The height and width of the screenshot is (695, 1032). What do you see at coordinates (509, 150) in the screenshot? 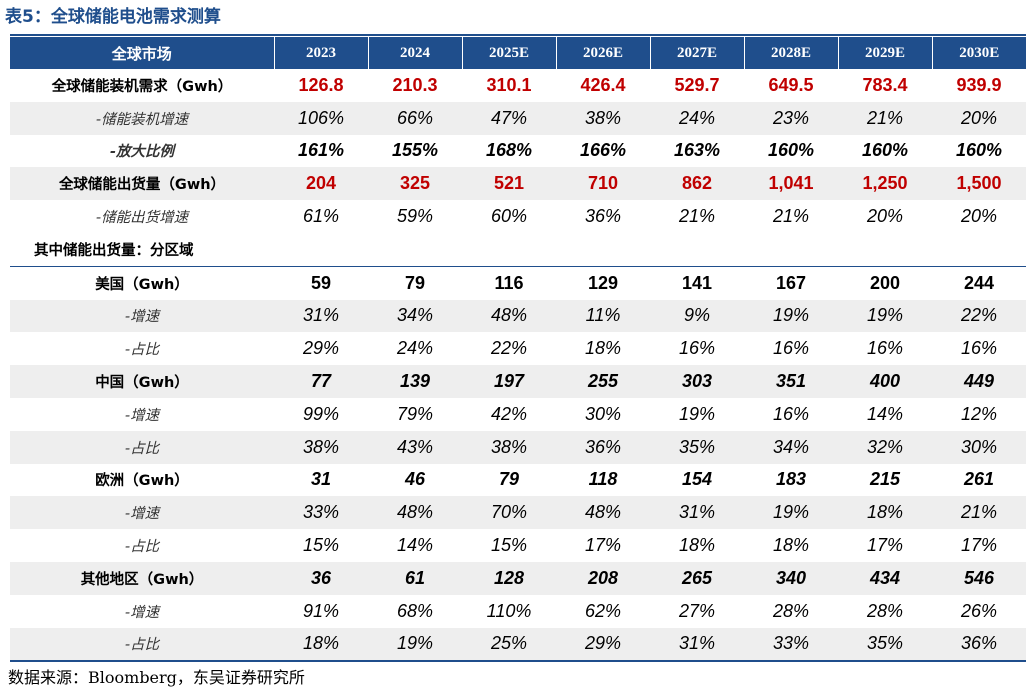
I see `cell-value: 168%` at bounding box center [509, 150].